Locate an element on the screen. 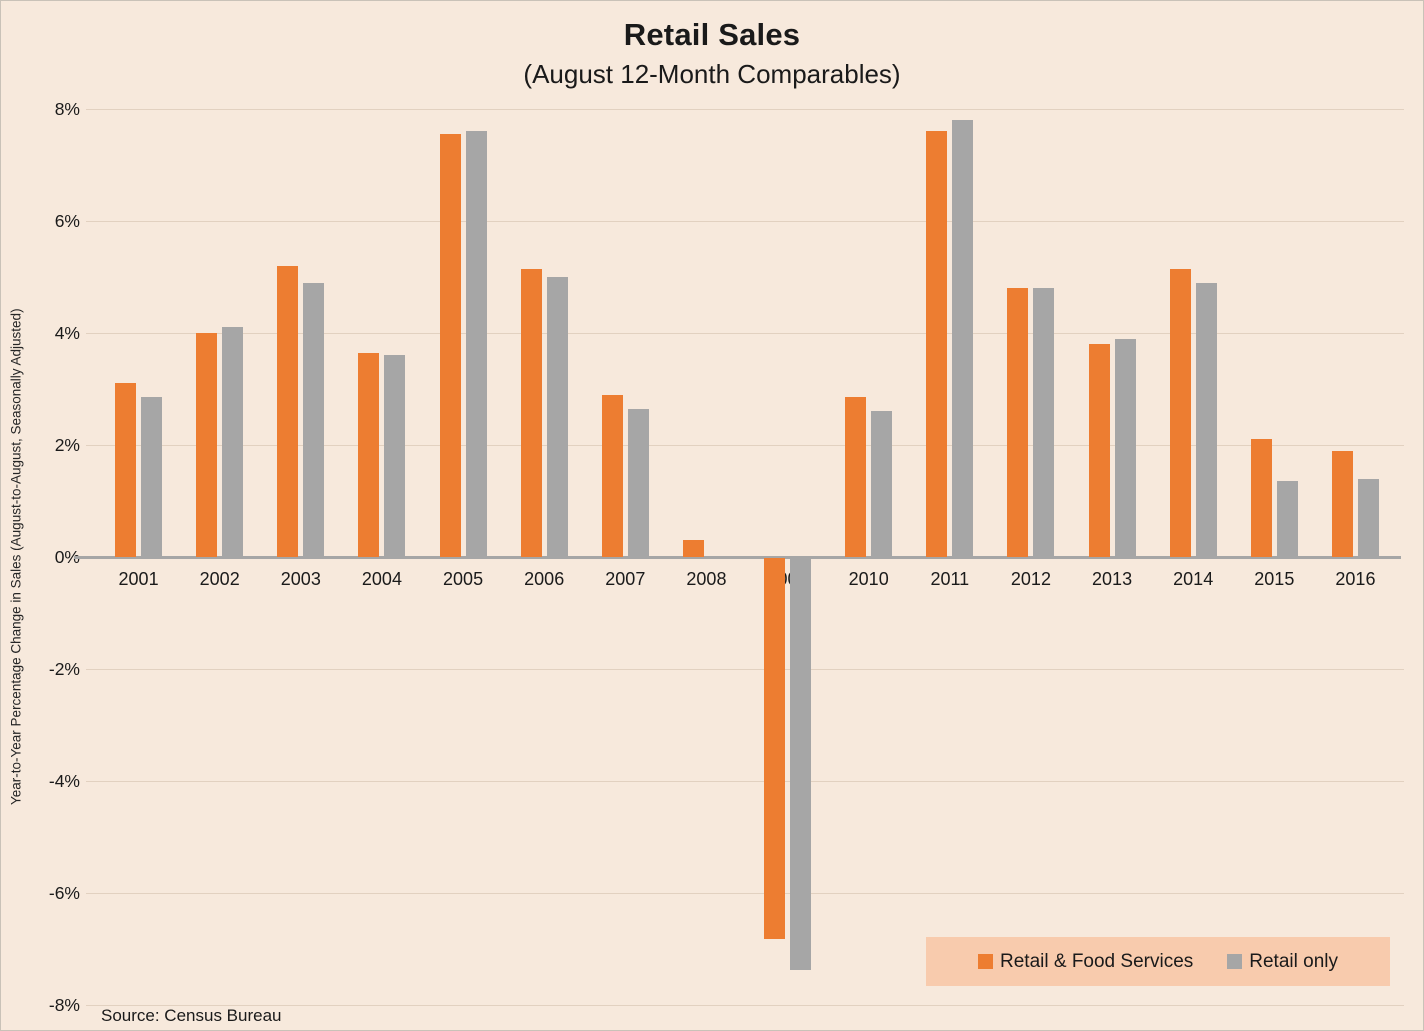 This screenshot has width=1424, height=1031. x-tick-label: 2010 is located at coordinates (868, 579).